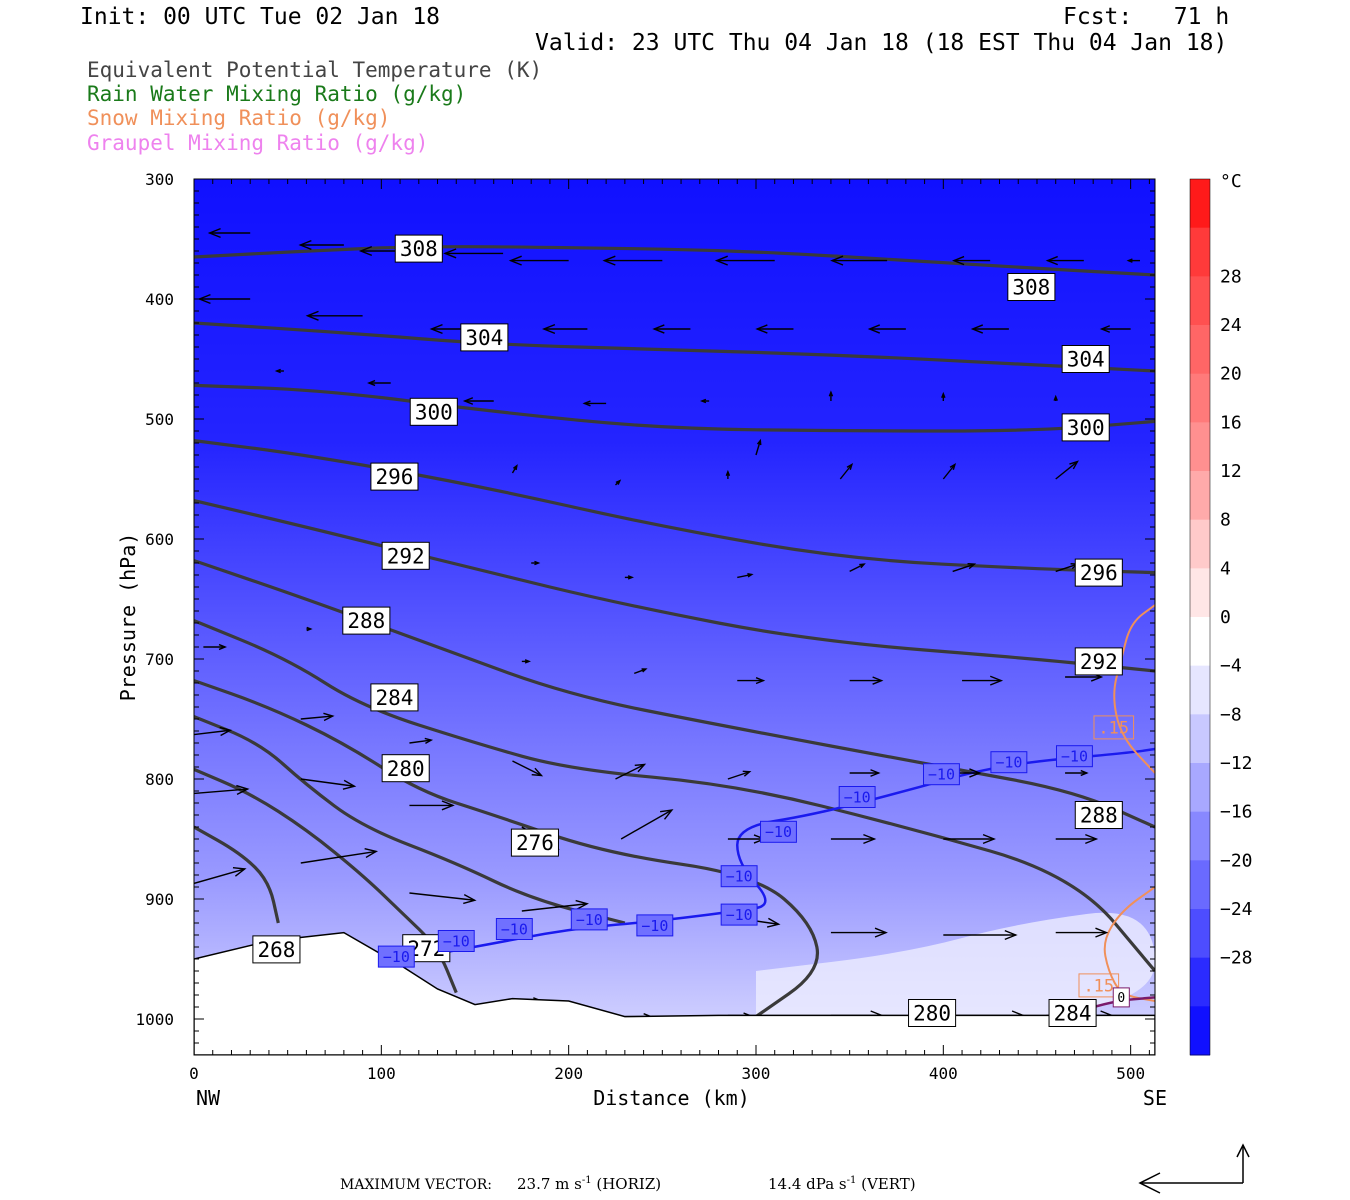  Describe the element at coordinates (1231, 666) in the screenshot. I see `colorbar-label: −4` at that location.